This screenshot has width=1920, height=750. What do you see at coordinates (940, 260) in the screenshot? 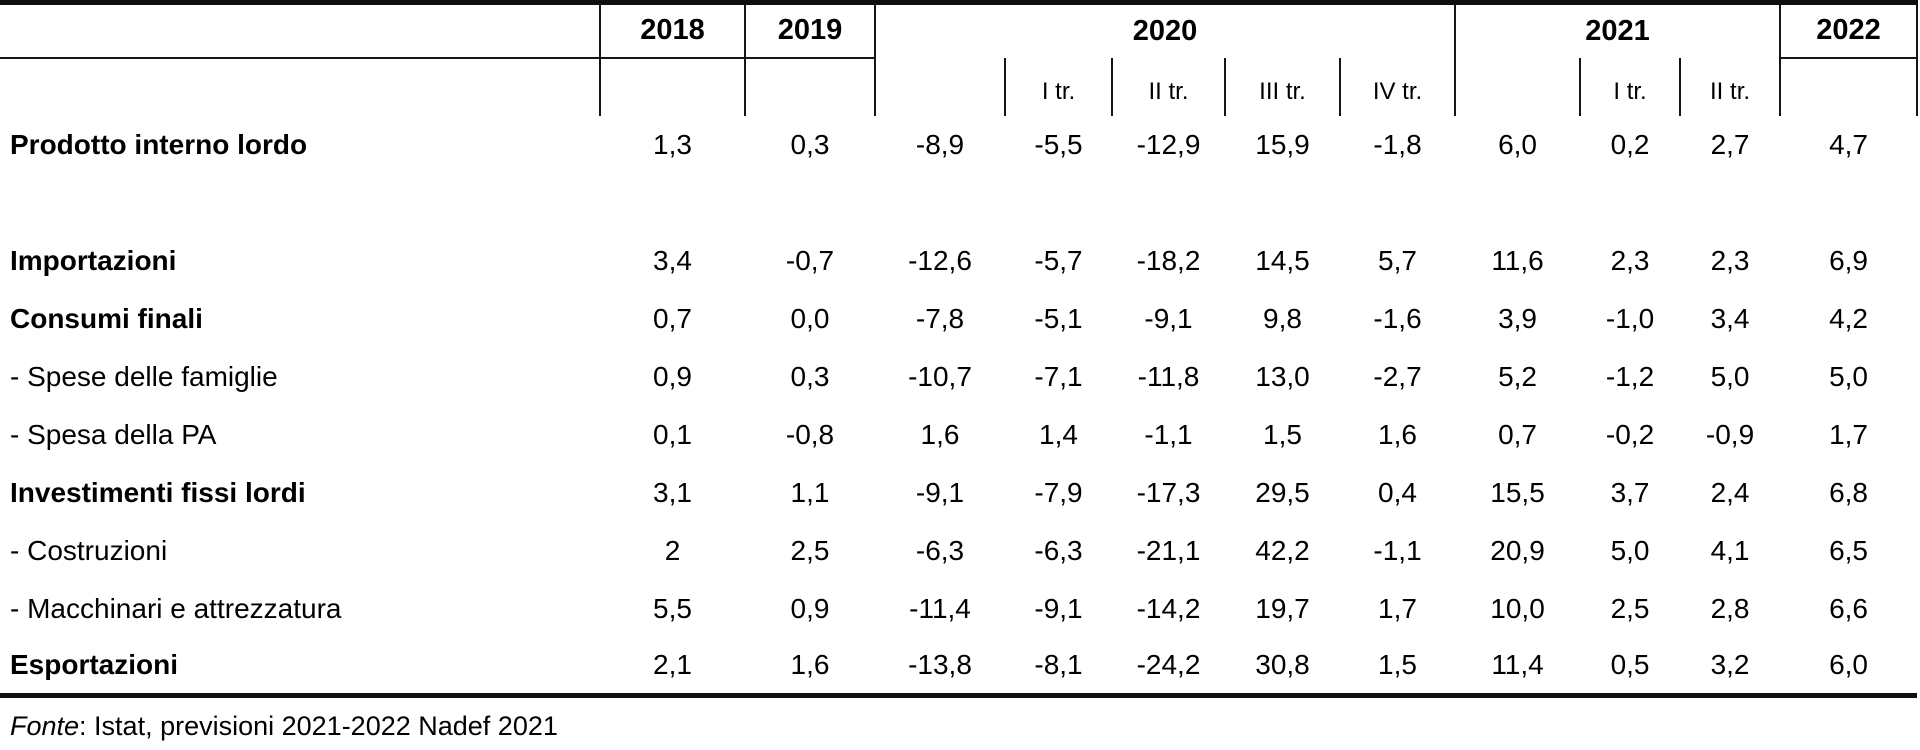
I see `value-cell: -12,6` at bounding box center [940, 260].